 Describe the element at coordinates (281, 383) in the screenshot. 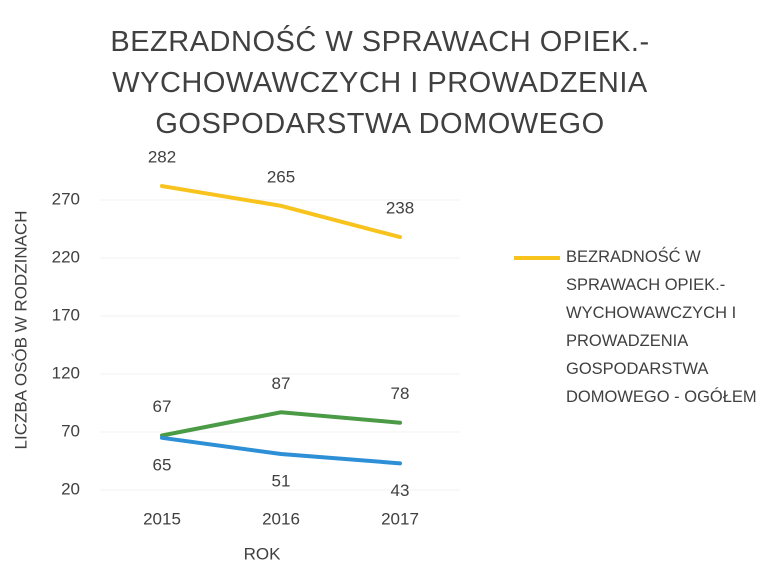

I see `data-label: 87` at that location.